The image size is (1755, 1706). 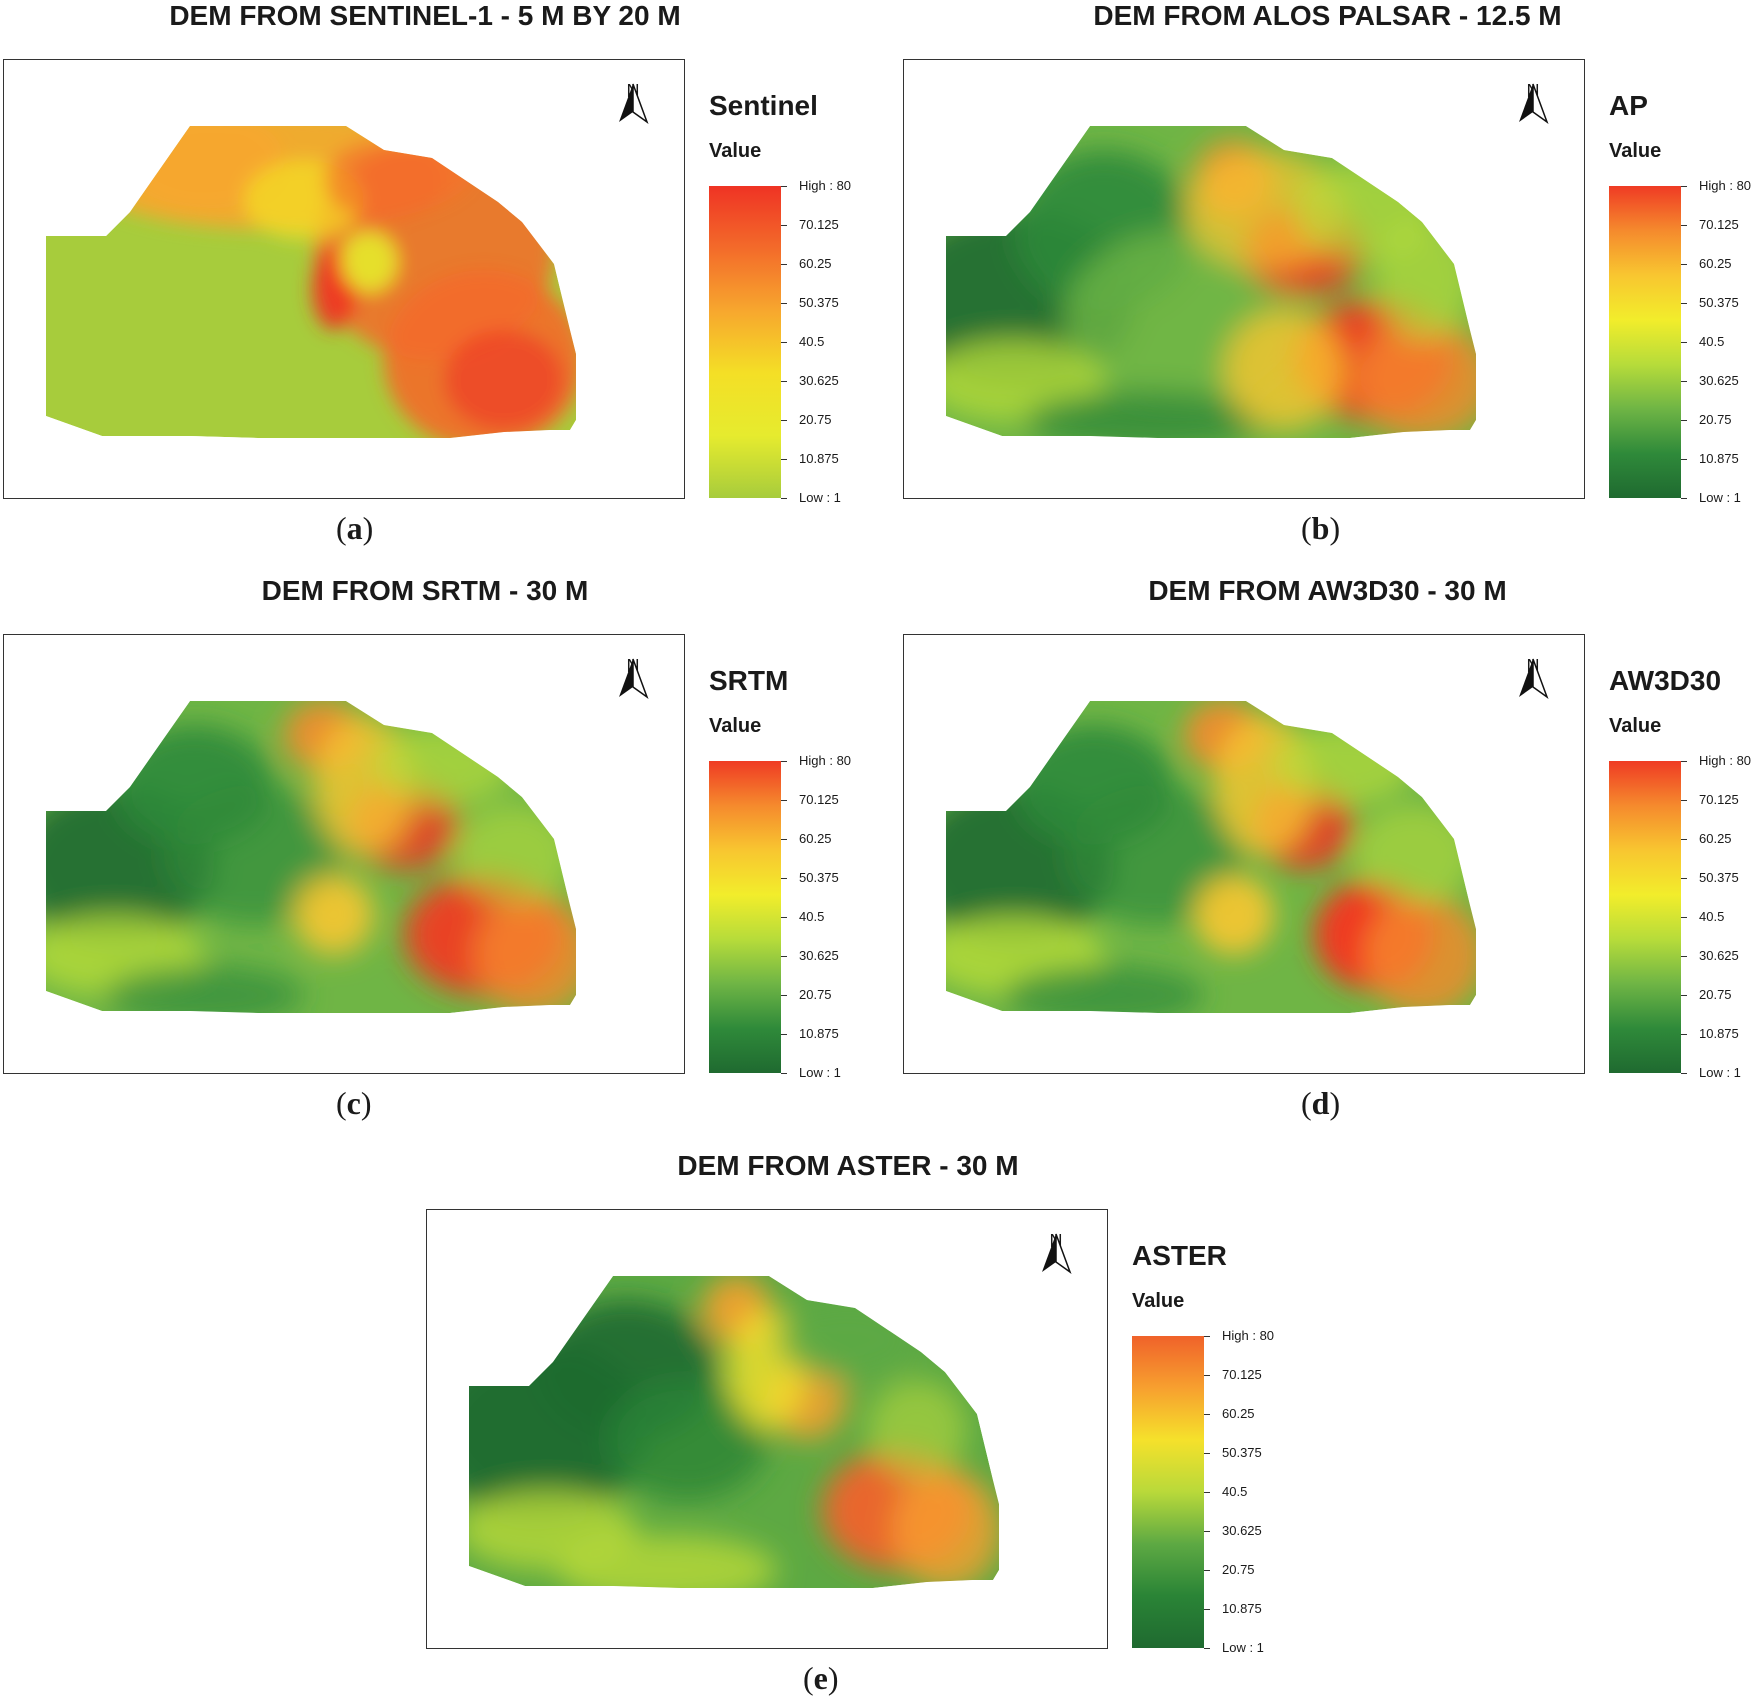 What do you see at coordinates (749, 680) in the screenshot?
I see `legend-name: SRTM` at bounding box center [749, 680].